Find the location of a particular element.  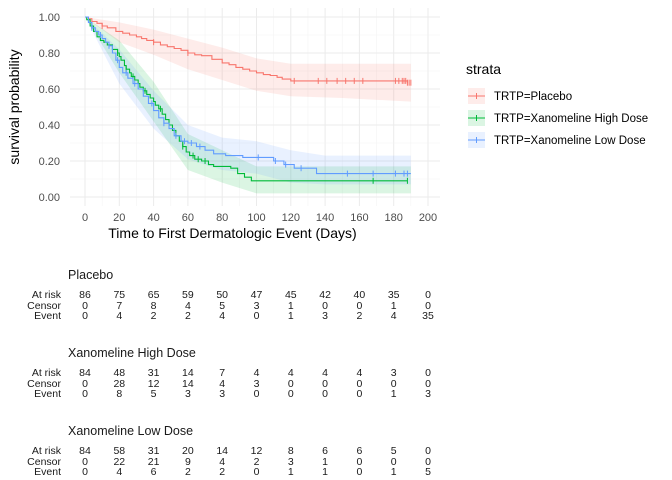

x-tick-label: 100 is located at coordinates (256, 218).